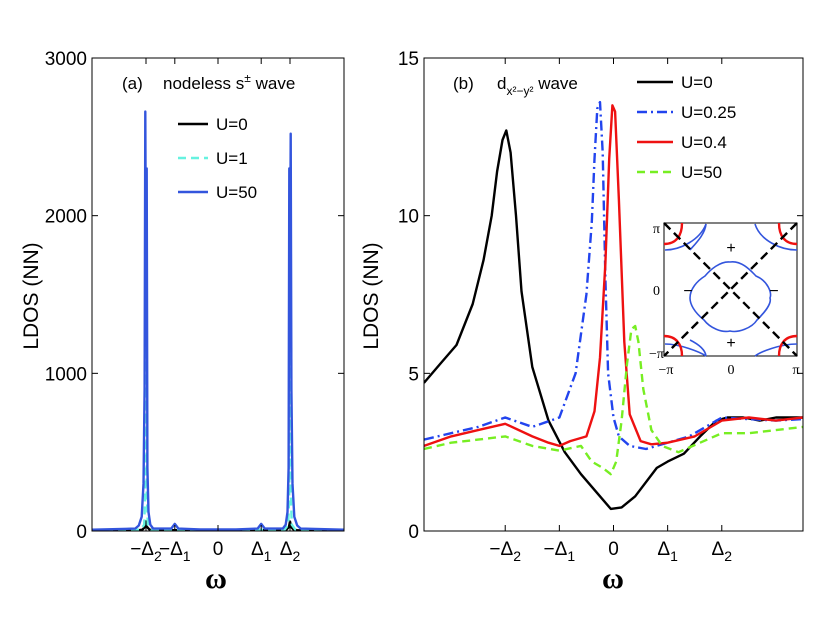 This screenshot has height=635, width=830. What do you see at coordinates (704, 142) in the screenshot?
I see `legend-label: U=0.4` at bounding box center [704, 142].